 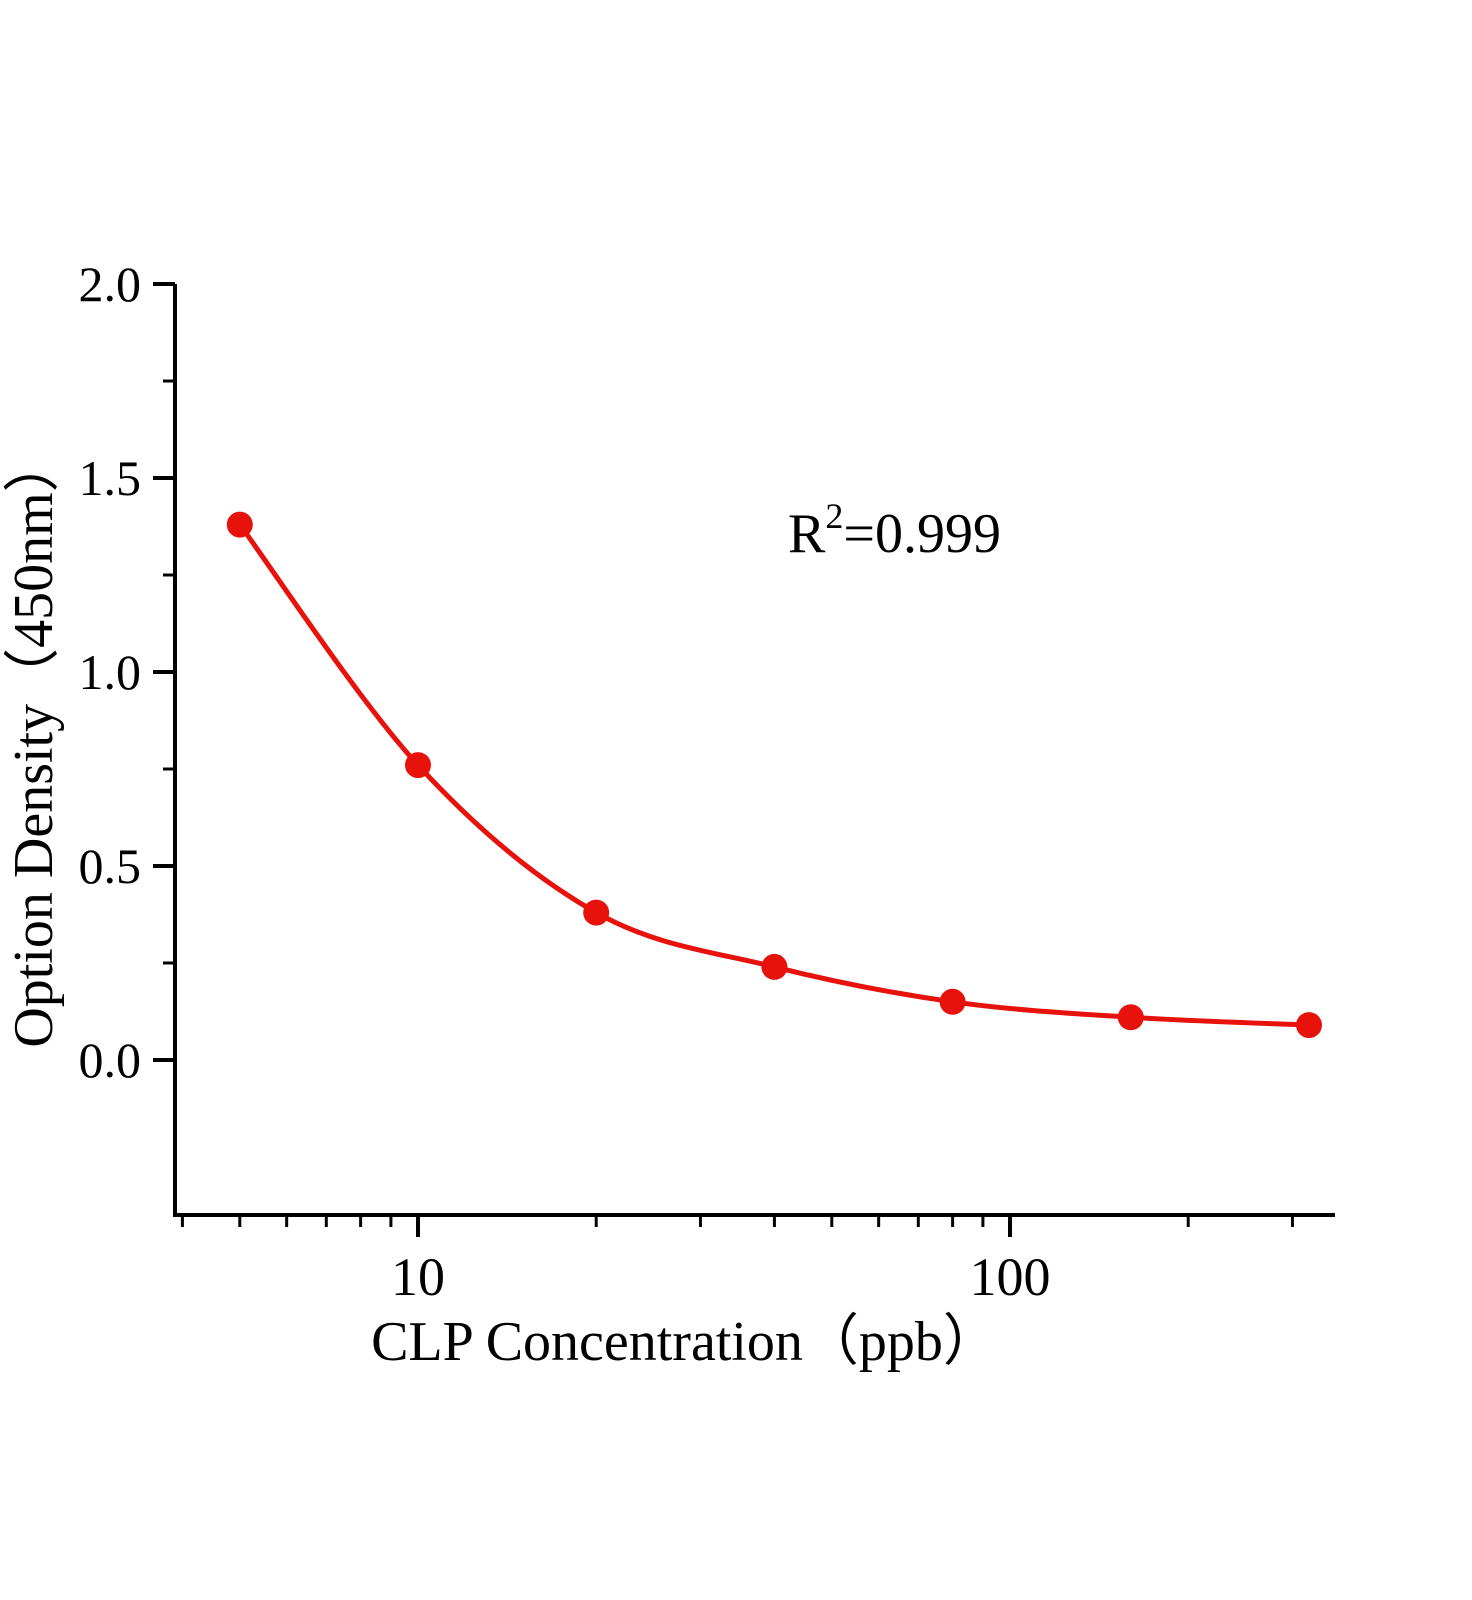 I want to click on y-tick-label: 2.0, so click(x=110, y=284).